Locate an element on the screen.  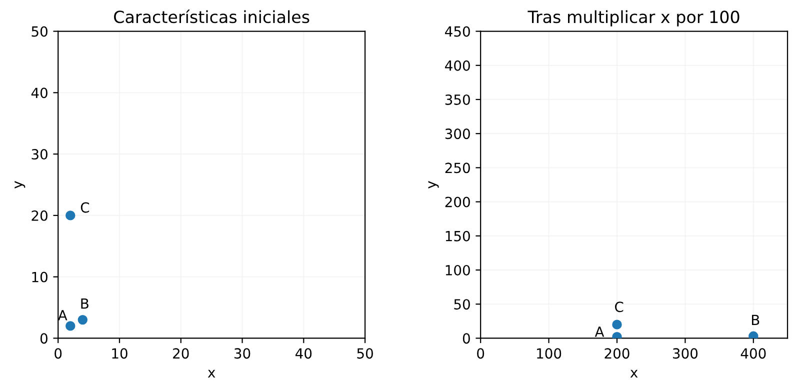
y-tick-label: 350 is located at coordinates (457, 99).